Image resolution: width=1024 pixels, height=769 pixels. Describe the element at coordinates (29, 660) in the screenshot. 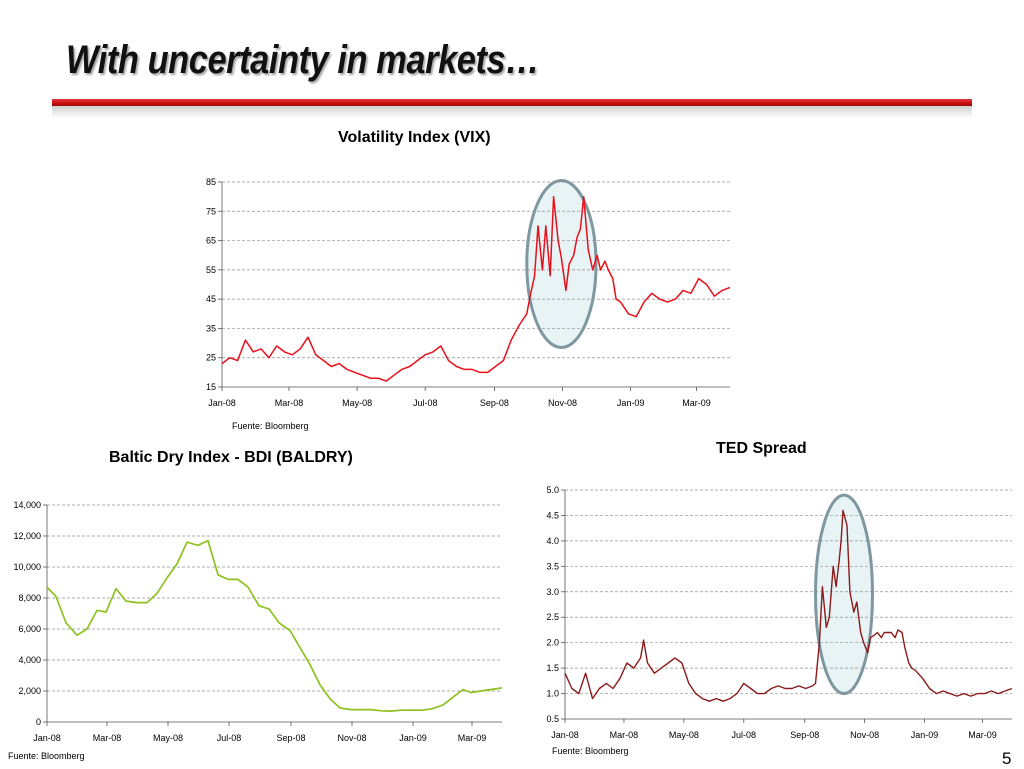

I see `bdi-ytick-label: 4,000` at that location.